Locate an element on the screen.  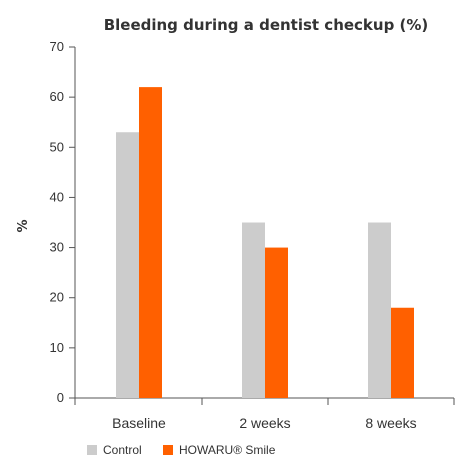
x-category-label: Baseline is located at coordinates (139, 423).